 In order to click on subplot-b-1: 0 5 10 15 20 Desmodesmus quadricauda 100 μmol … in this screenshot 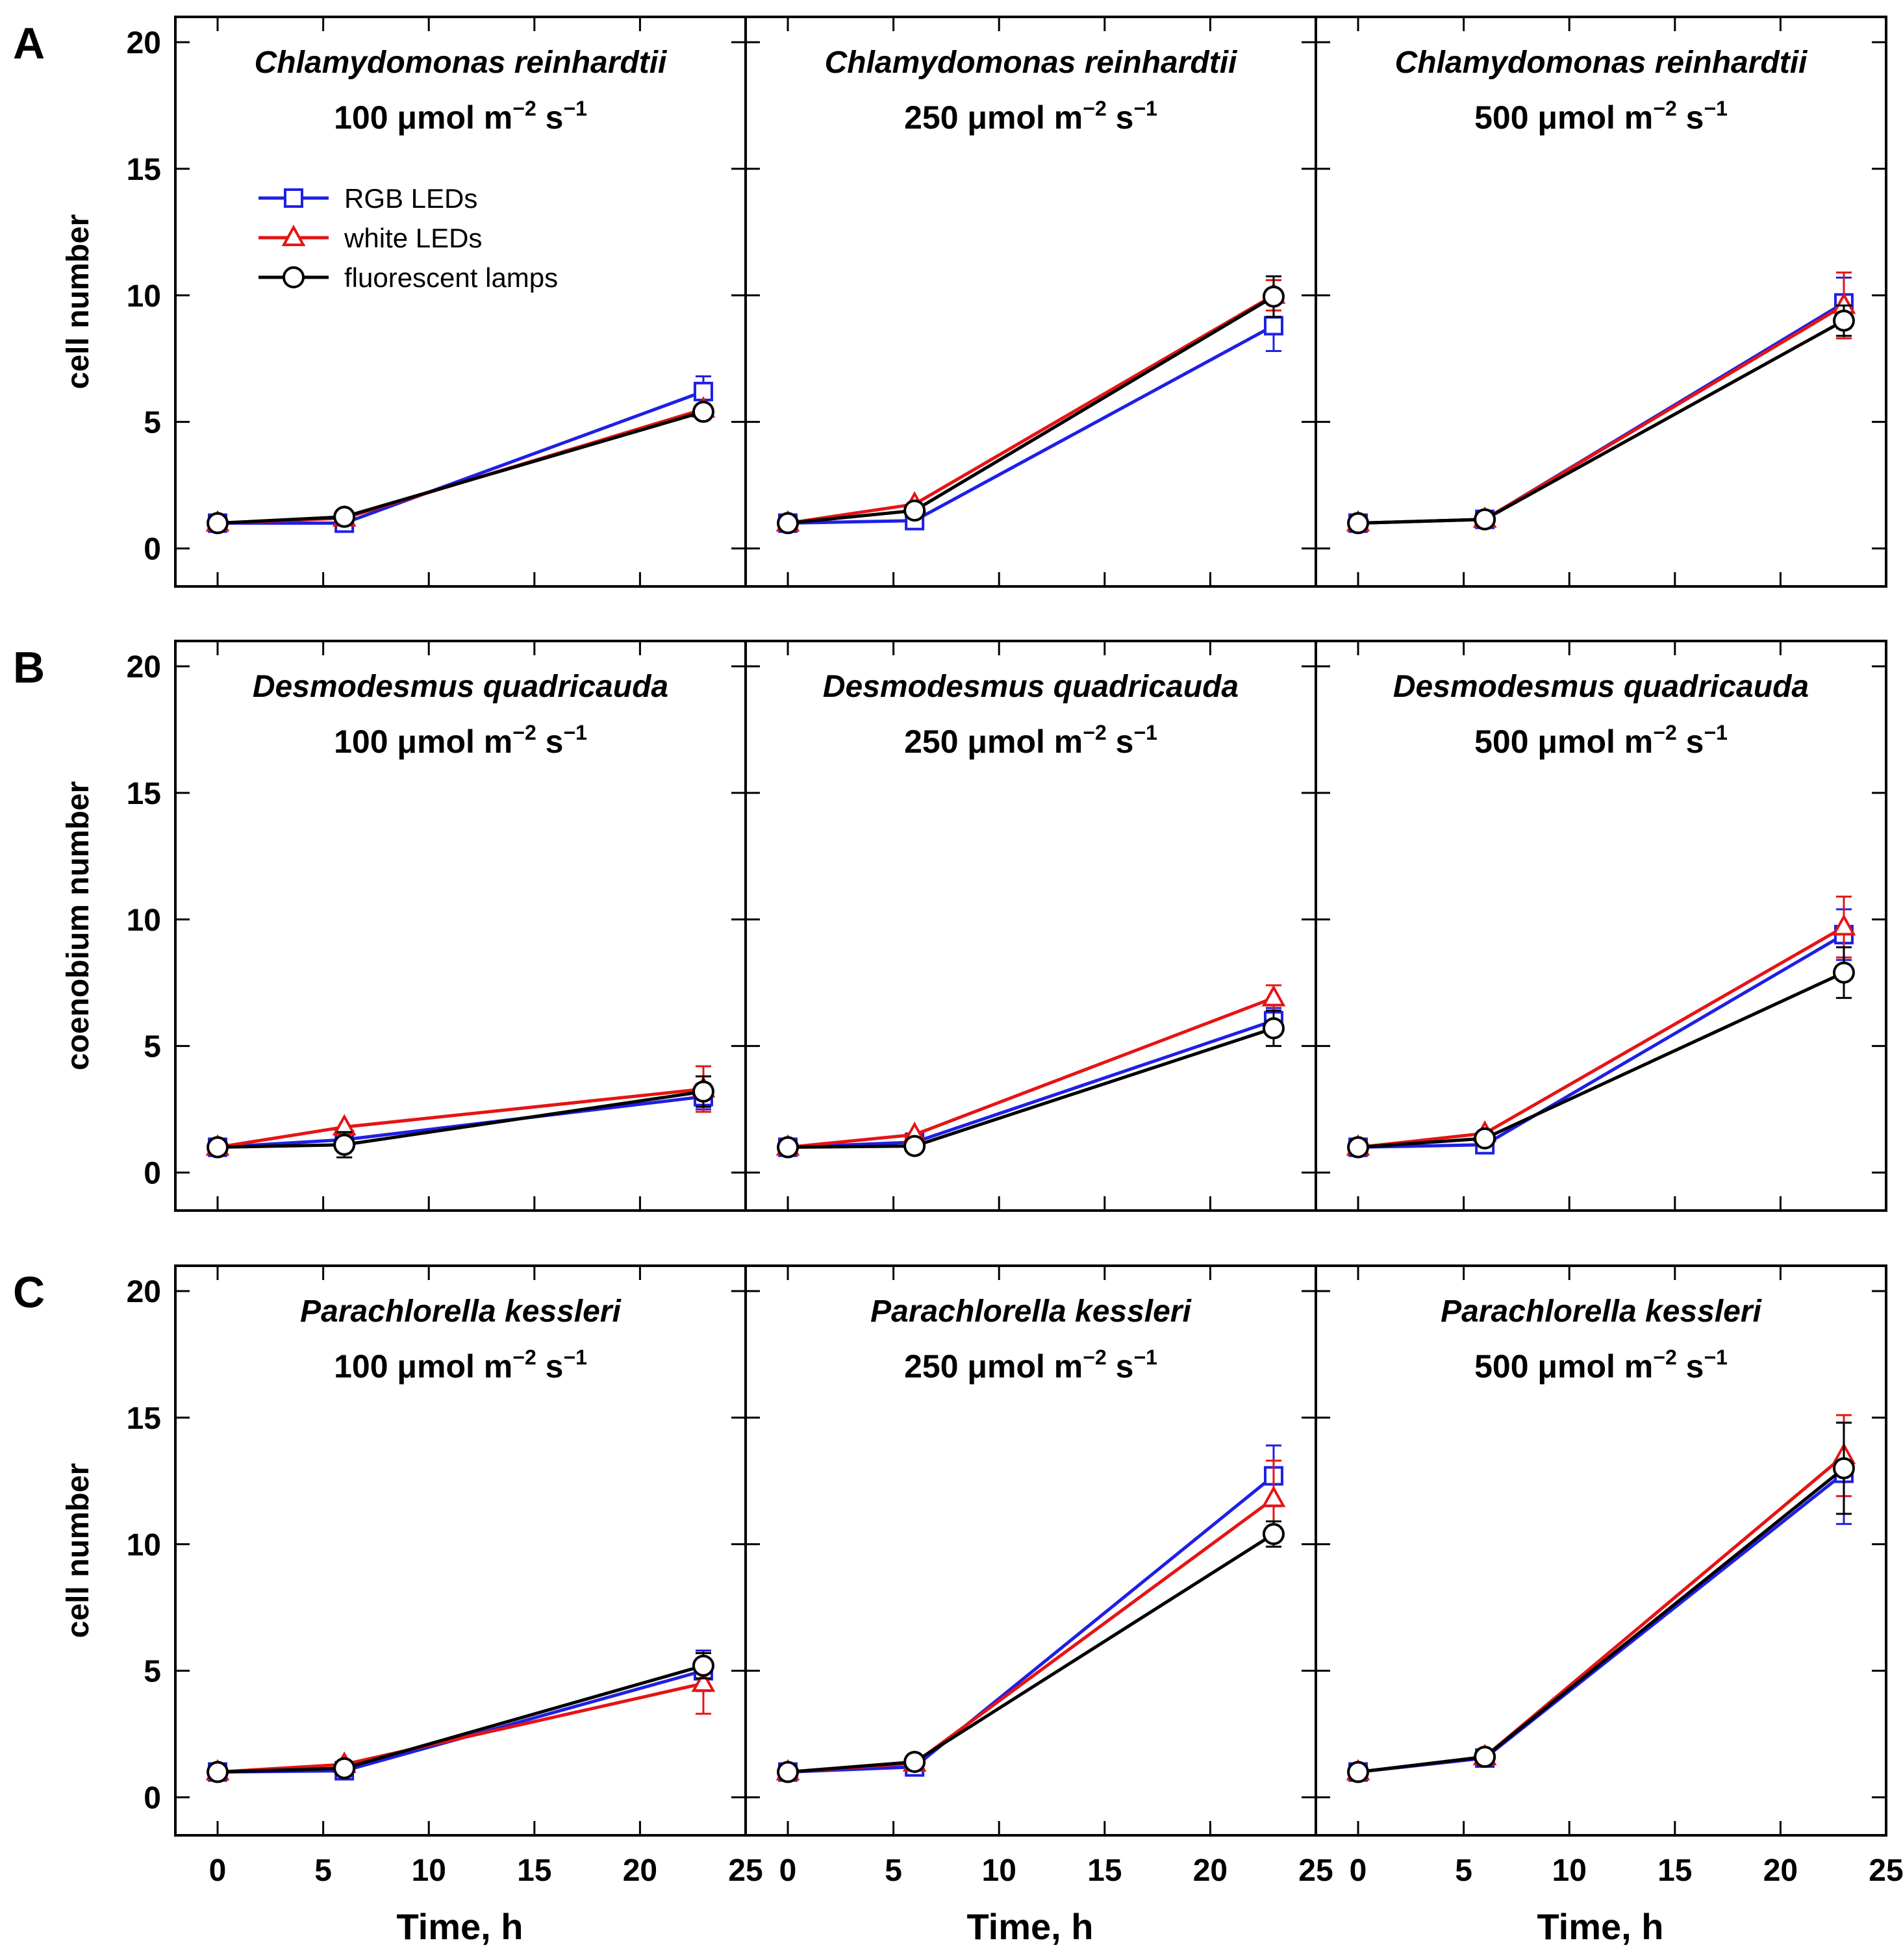, I will do `click(437, 926)`.